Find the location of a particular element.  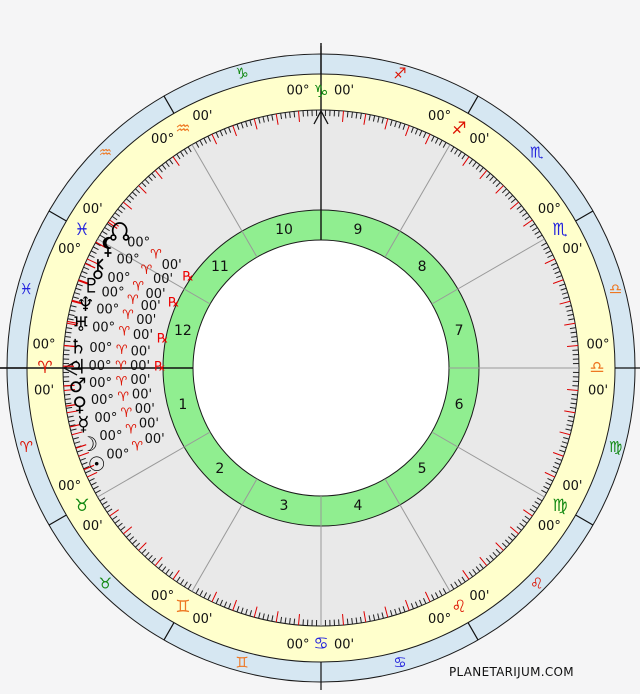

sign-glyph-capricorn-cusp: ♑ is located at coordinates (320, 92).